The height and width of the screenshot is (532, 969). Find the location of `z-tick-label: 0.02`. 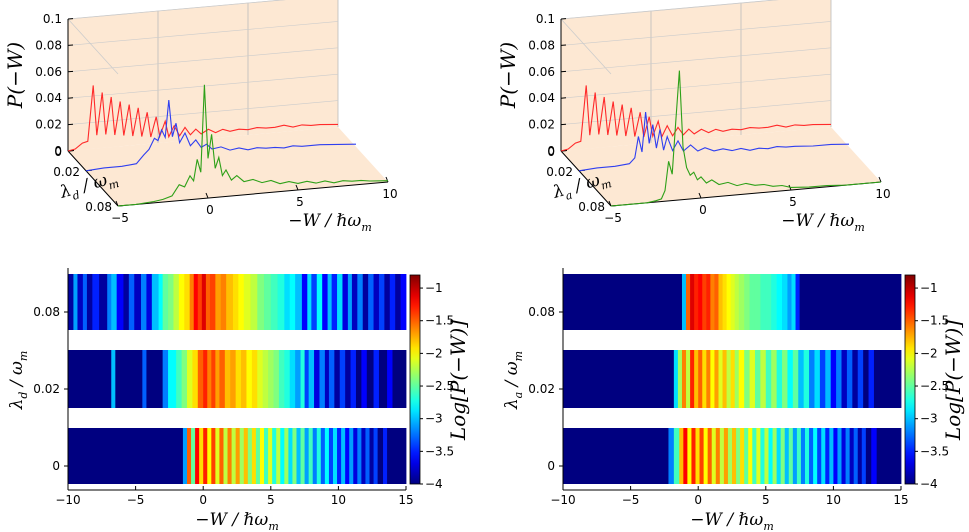

z-tick-label: 0.02 is located at coordinates (541, 125).